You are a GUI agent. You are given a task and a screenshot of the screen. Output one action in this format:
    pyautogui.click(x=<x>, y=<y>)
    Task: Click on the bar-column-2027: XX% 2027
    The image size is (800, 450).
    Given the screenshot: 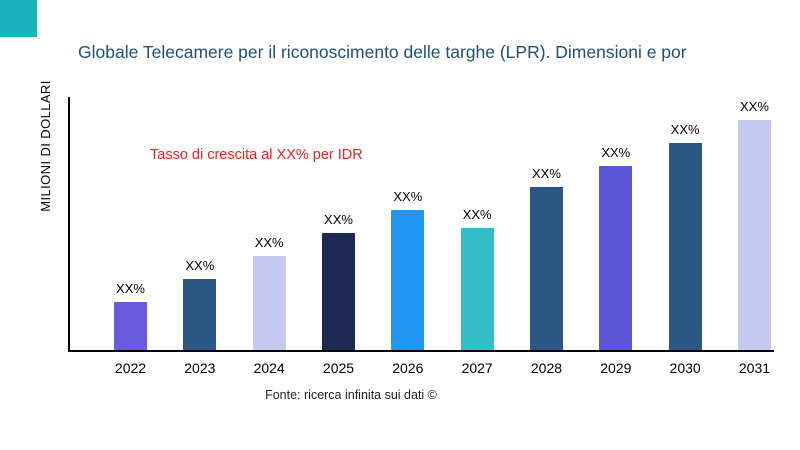 What is the action you would take?
    pyautogui.click(x=477, y=236)
    